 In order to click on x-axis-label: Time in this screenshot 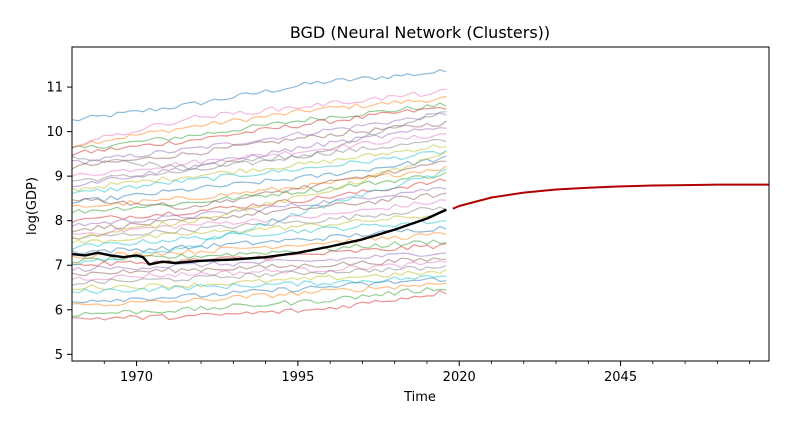, I will do `click(419, 397)`.